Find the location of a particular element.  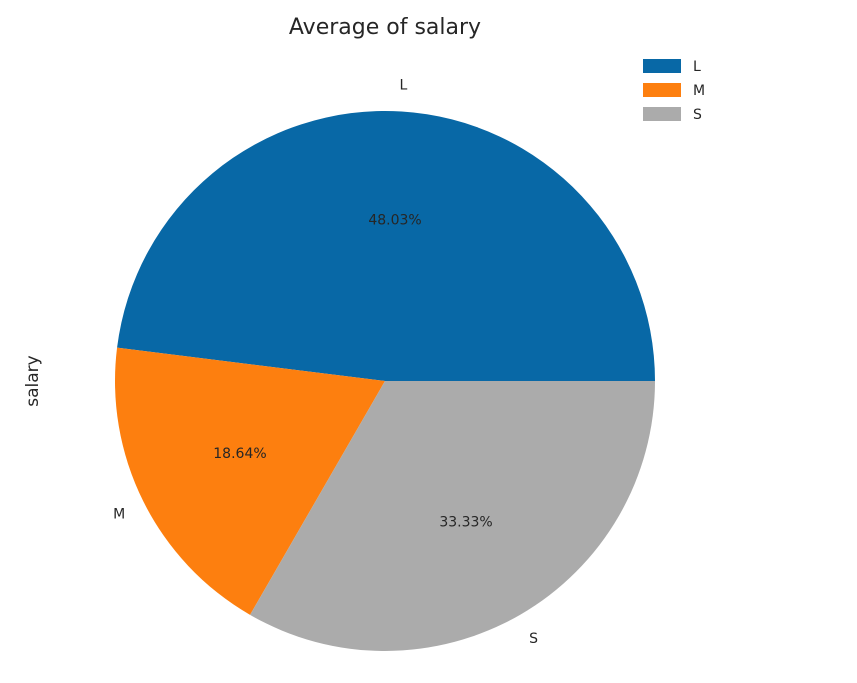

percent-label-l: 48.03% is located at coordinates (394, 220).